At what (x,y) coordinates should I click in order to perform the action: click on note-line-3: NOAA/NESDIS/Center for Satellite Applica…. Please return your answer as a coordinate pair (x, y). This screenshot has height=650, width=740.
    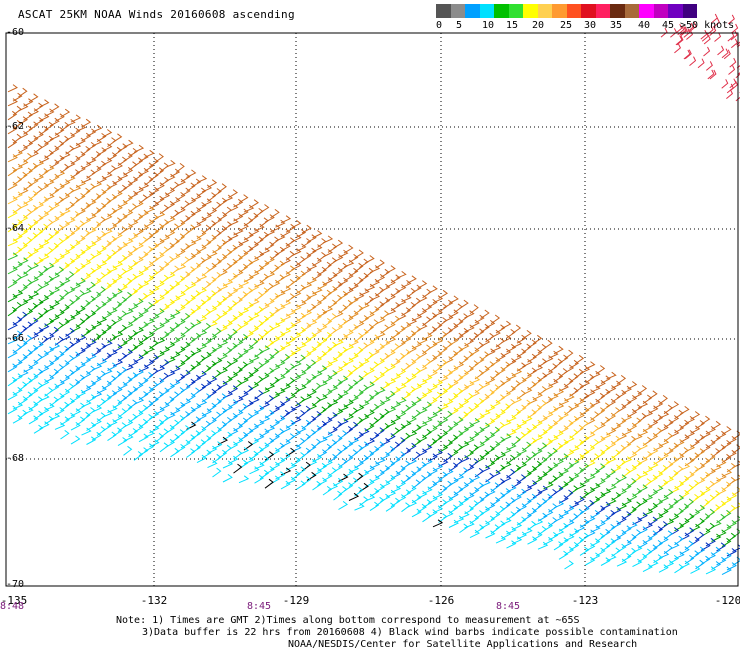
    Looking at the image, I should click on (463, 644).